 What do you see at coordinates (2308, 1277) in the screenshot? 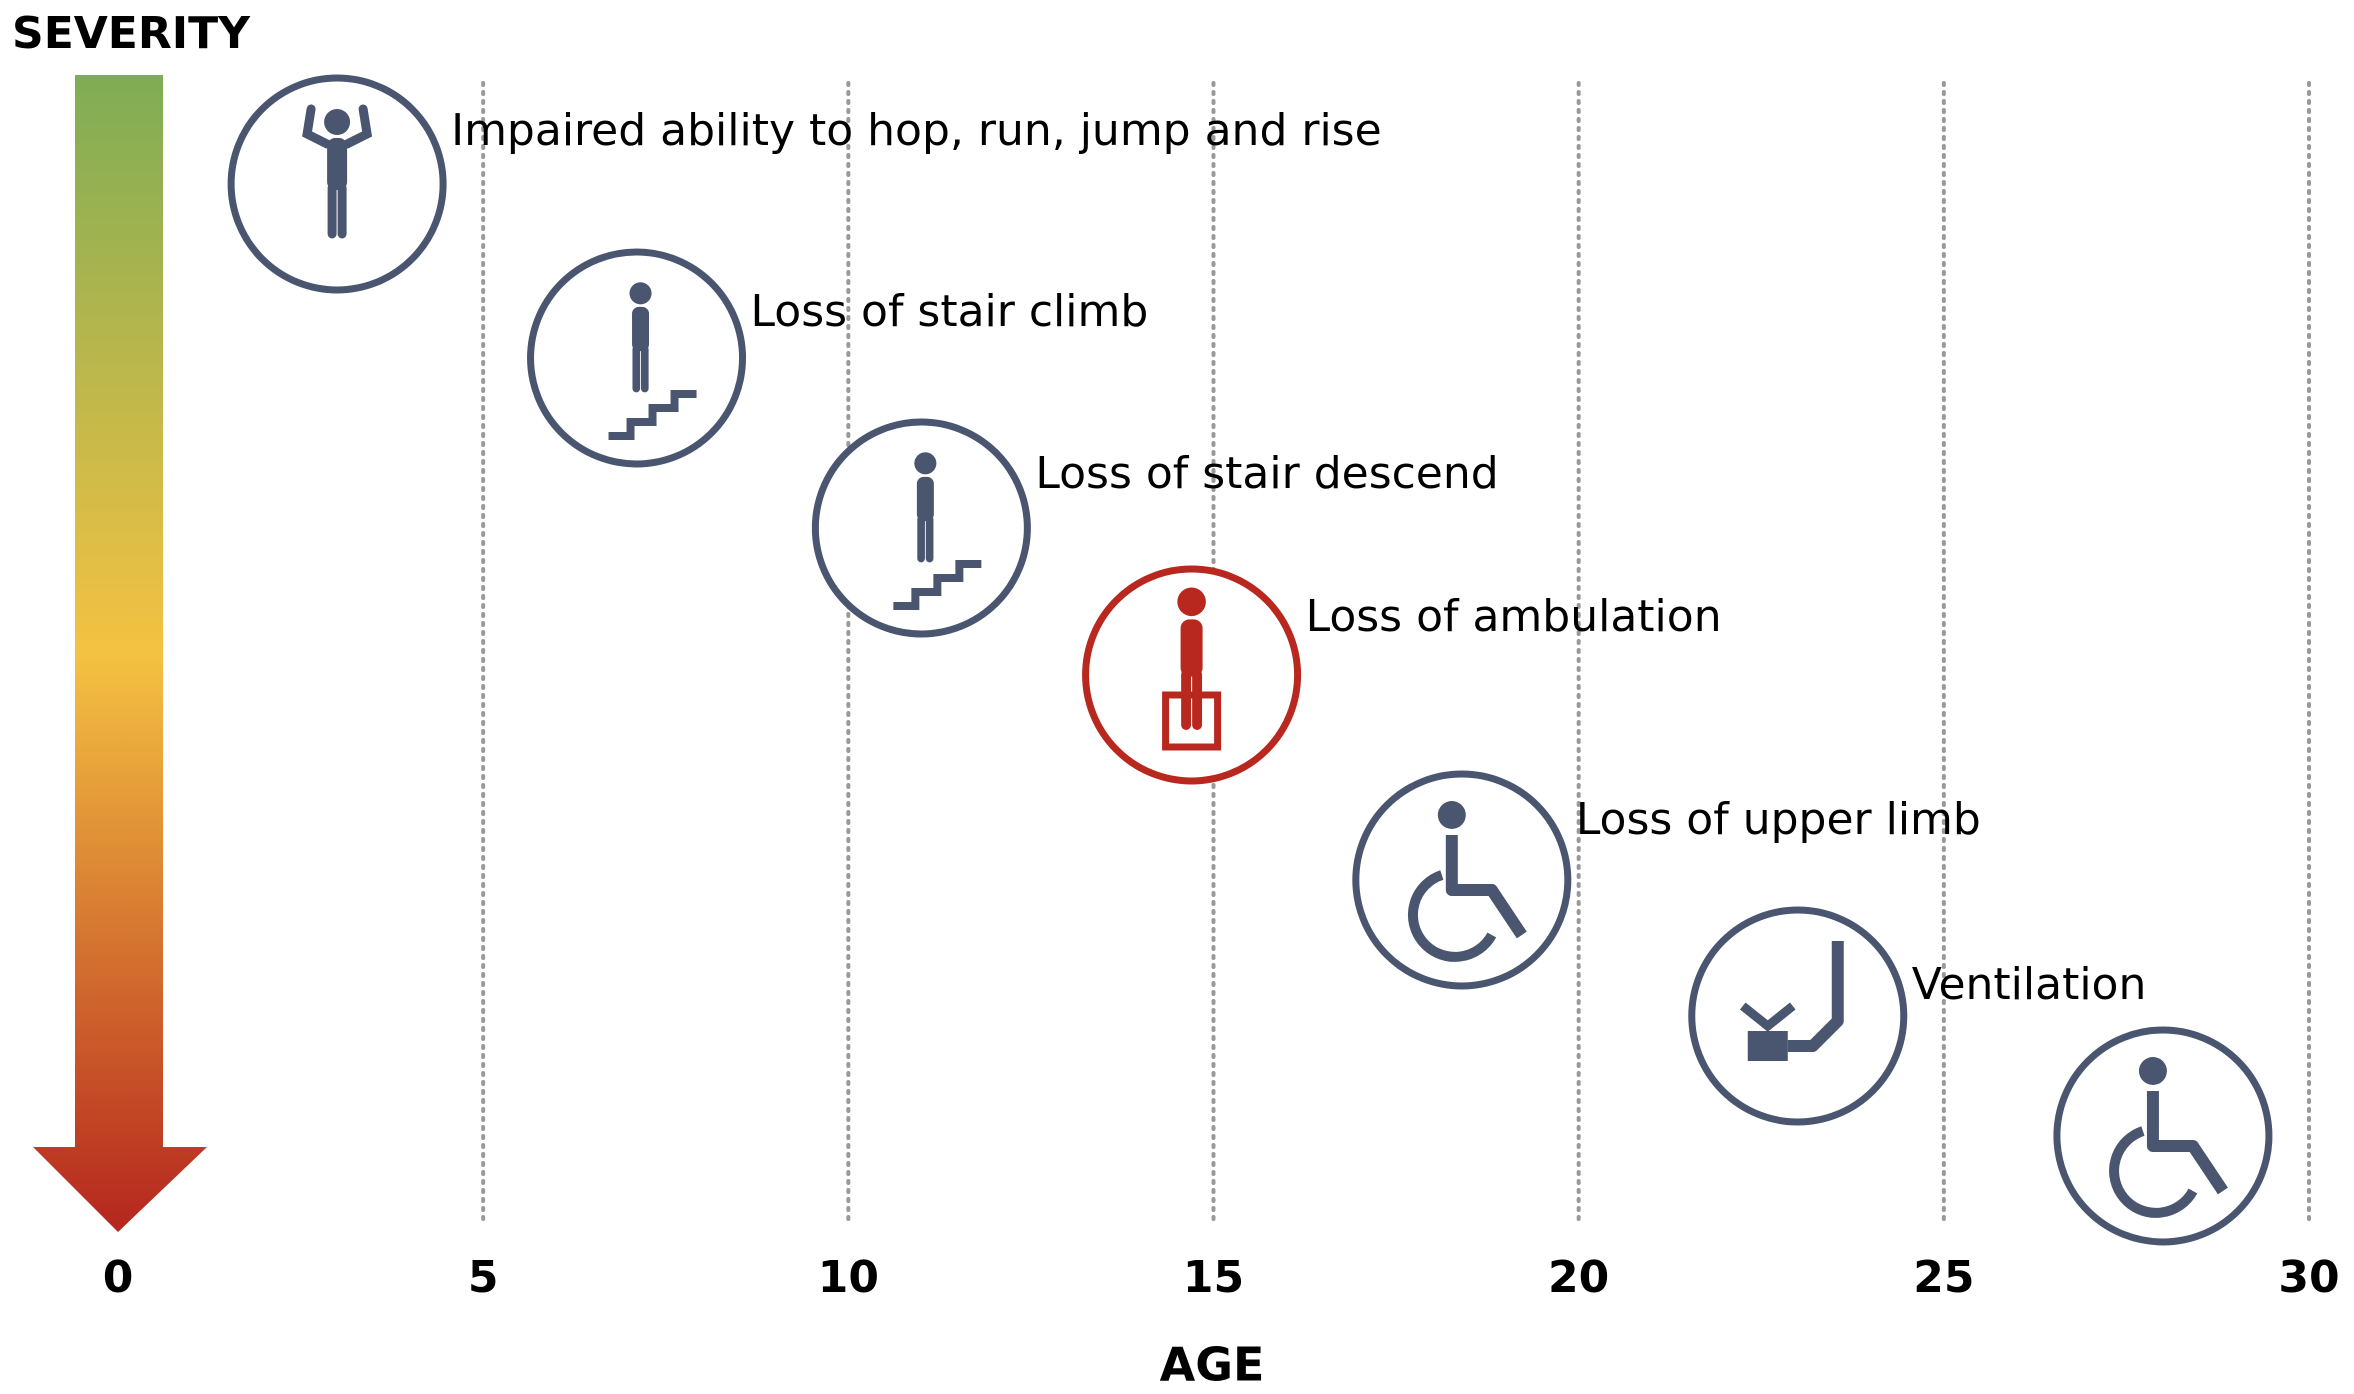
I see `x-tick-label: 30` at bounding box center [2308, 1277].